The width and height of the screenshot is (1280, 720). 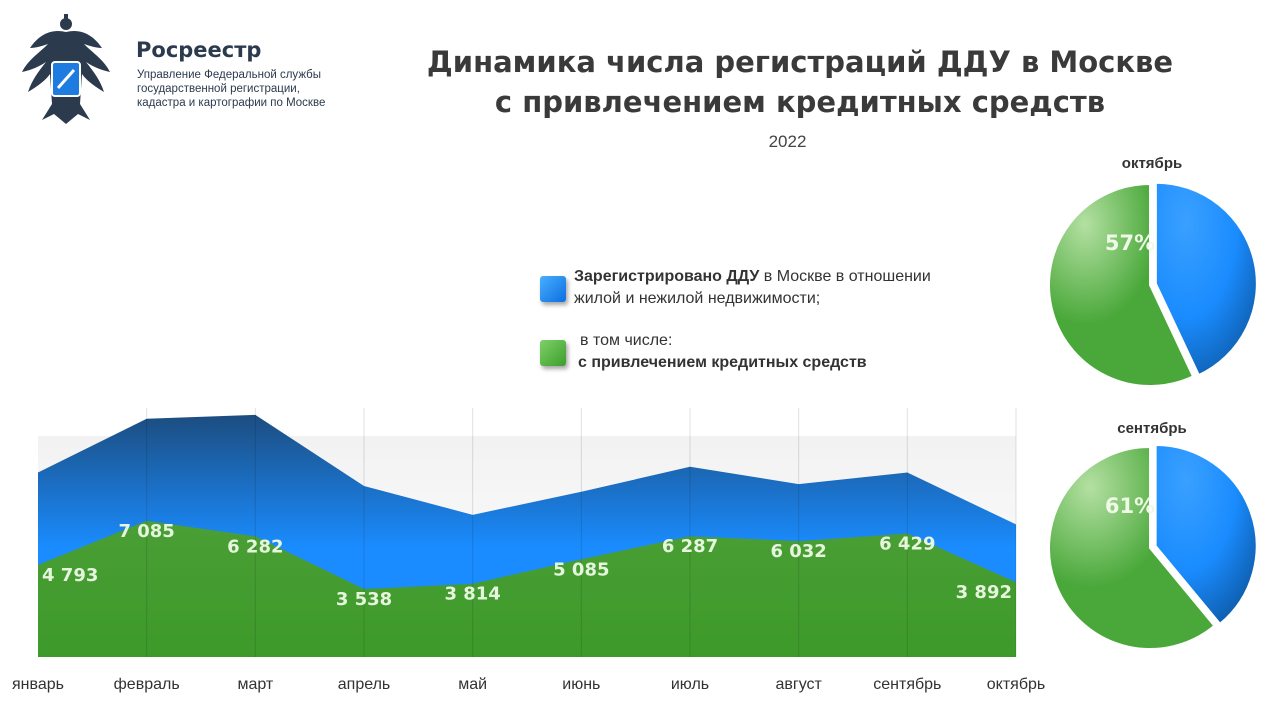 I want to click on x-tick-label: февраль, so click(x=147, y=684).